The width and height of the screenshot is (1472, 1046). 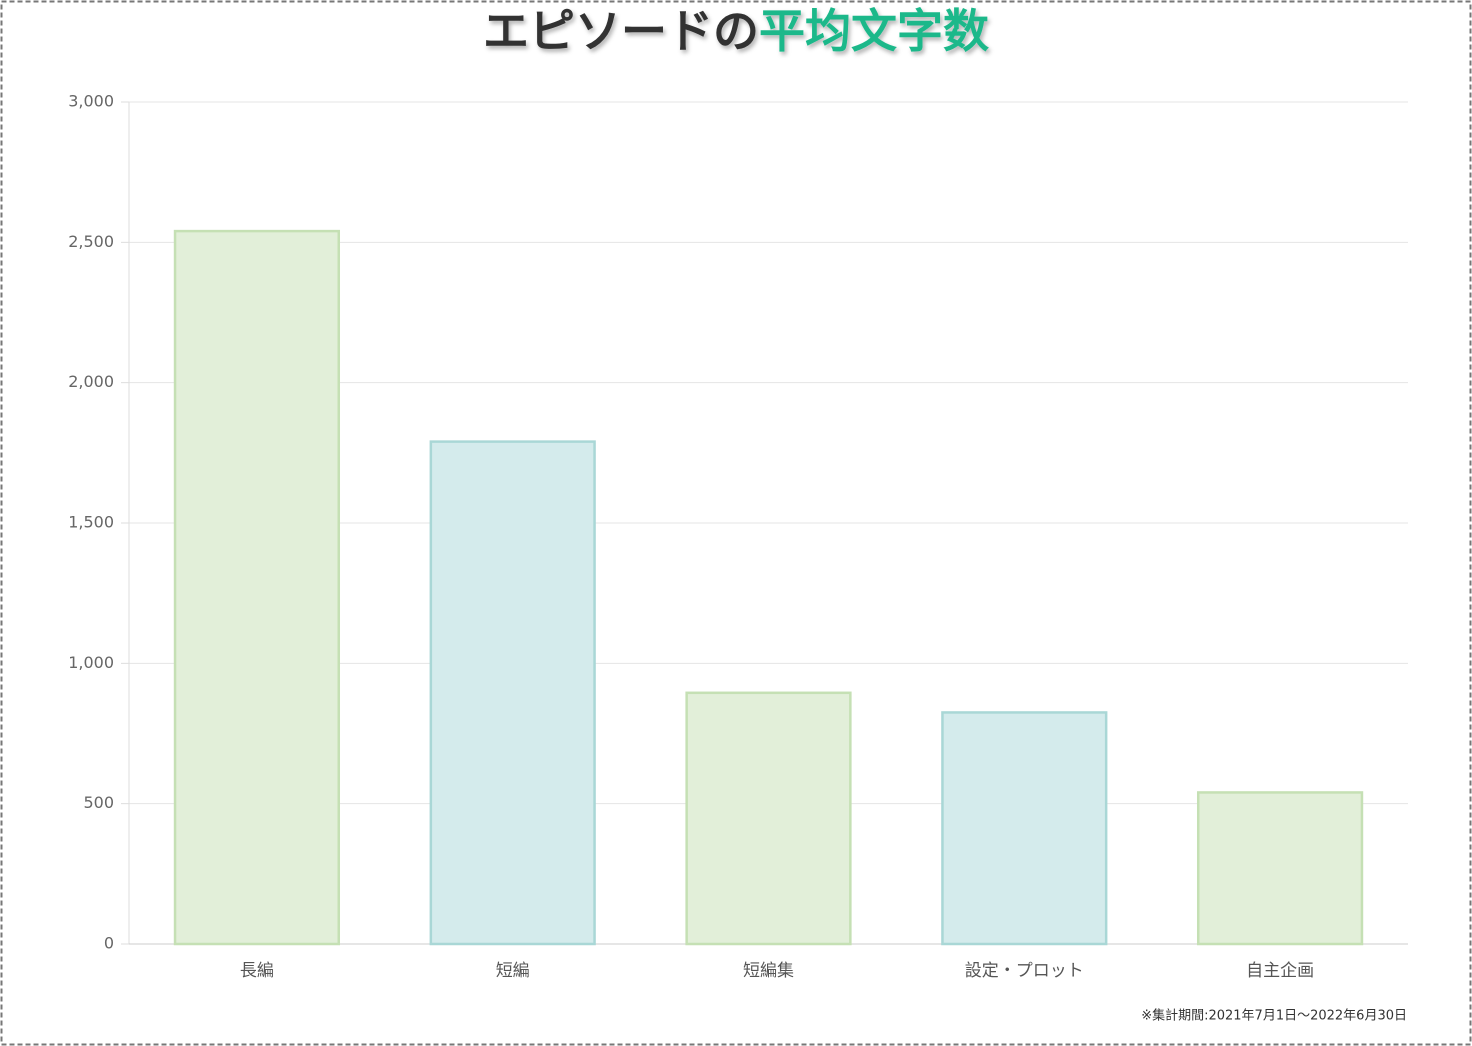 What do you see at coordinates (91, 522) in the screenshot?
I see `y-tick-label: 1,500` at bounding box center [91, 522].